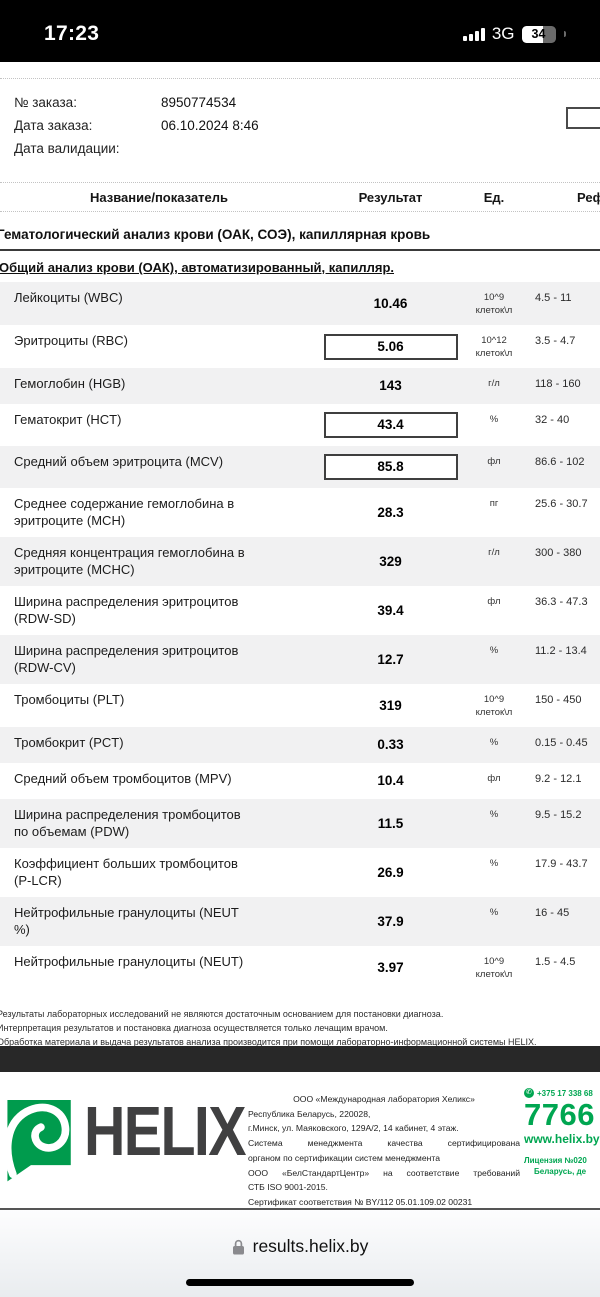 The image size is (600, 1297). Describe the element at coordinates (583, 118) in the screenshot. I see `clipped-barcode-box` at that location.